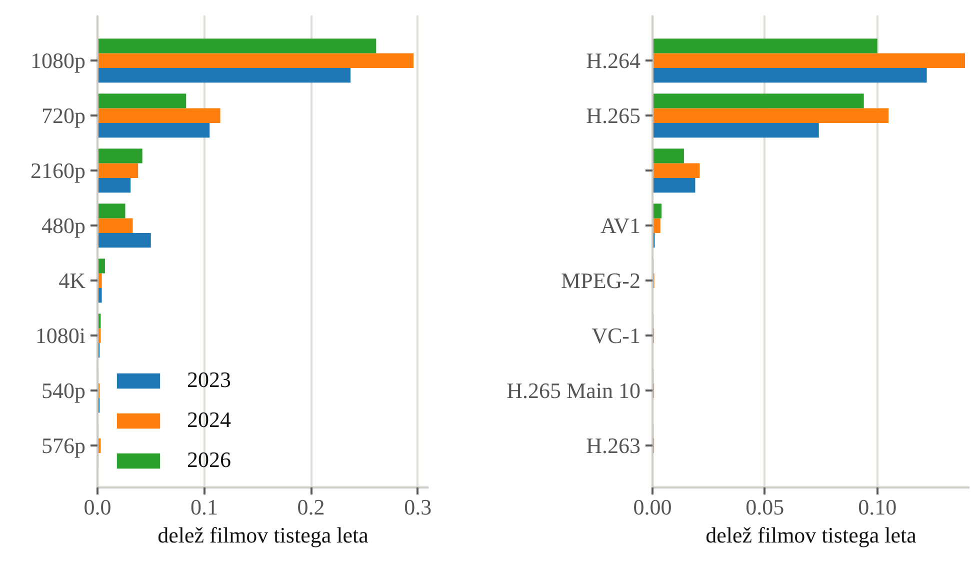 The width and height of the screenshot is (971, 563). I want to click on x-tick-label: 0.2, so click(311, 507).